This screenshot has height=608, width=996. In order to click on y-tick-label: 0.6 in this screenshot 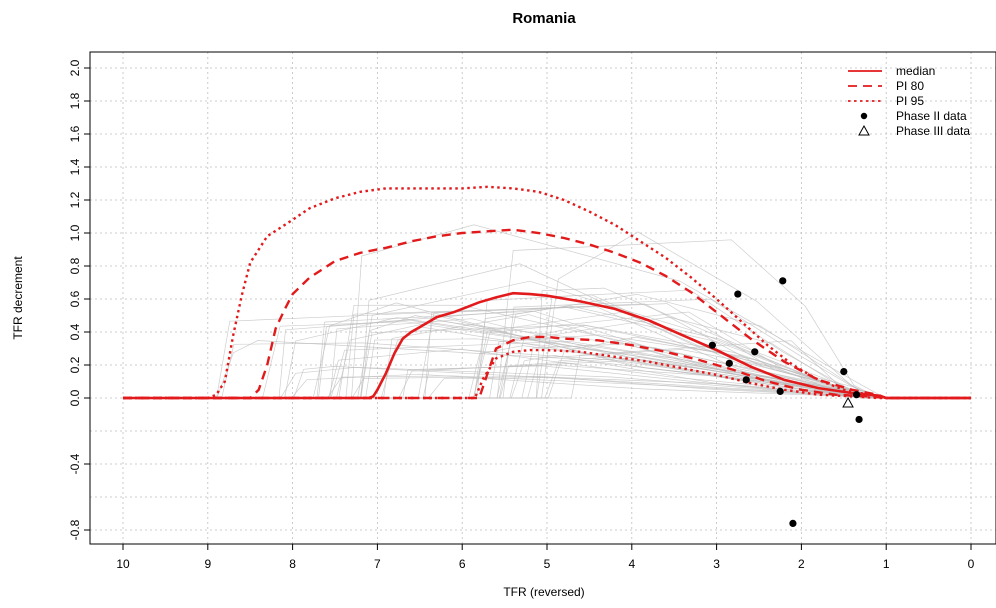, I will do `click(75, 298)`.